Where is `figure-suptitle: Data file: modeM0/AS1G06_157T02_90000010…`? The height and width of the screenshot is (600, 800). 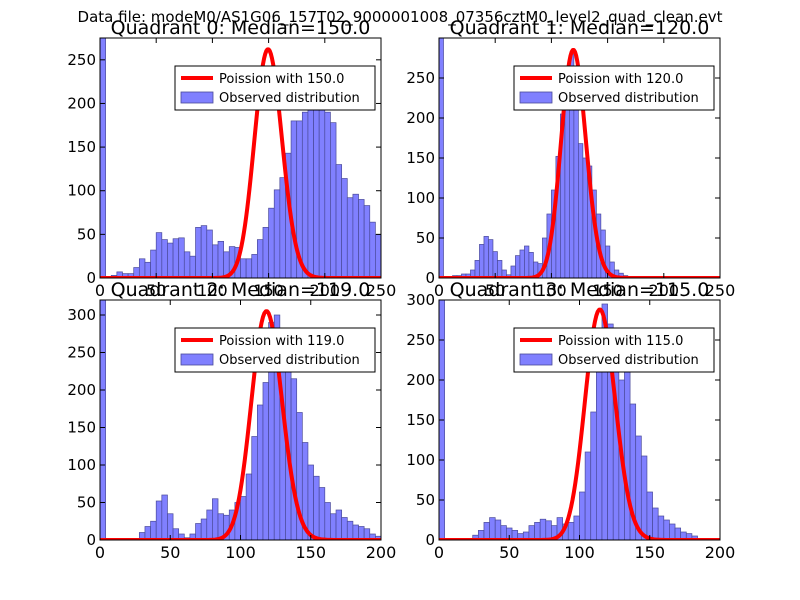 figure-suptitle: Data file: modeM0/AS1G06_157T02_90000010… is located at coordinates (400, 17).